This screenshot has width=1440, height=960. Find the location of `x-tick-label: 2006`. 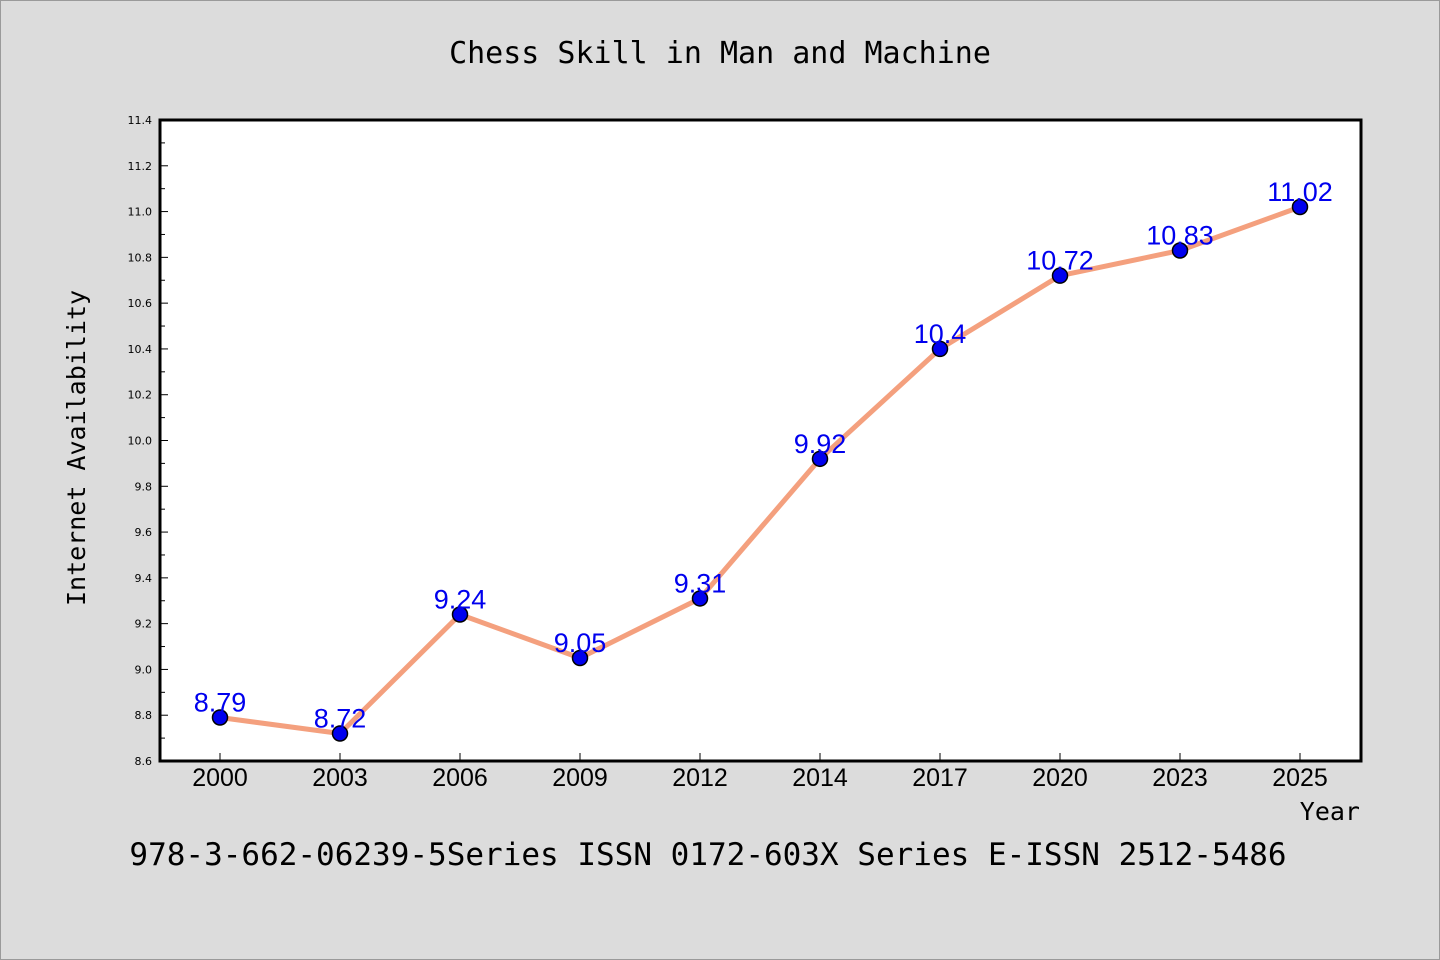

x-tick-label: 2006 is located at coordinates (460, 778).